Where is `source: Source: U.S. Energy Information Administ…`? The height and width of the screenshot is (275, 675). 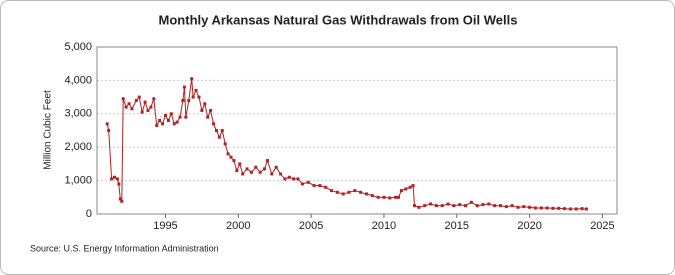
source: Source: U.S. Energy Information Administ… is located at coordinates (124, 248).